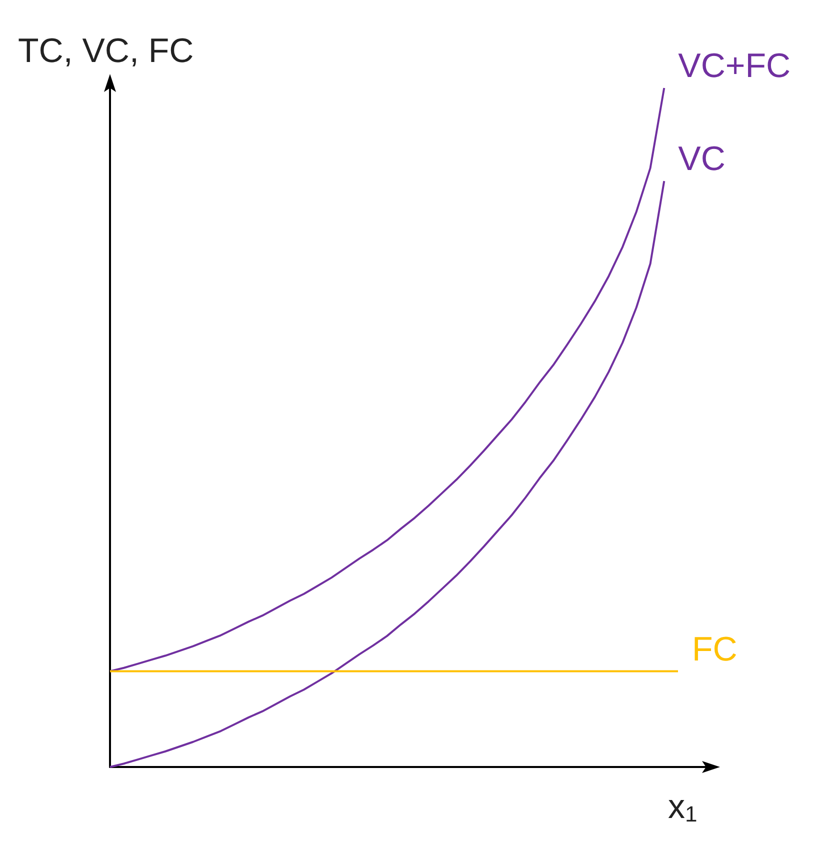 This screenshot has width=822, height=841. I want to click on x-axis-title: x1, so click(683, 807).